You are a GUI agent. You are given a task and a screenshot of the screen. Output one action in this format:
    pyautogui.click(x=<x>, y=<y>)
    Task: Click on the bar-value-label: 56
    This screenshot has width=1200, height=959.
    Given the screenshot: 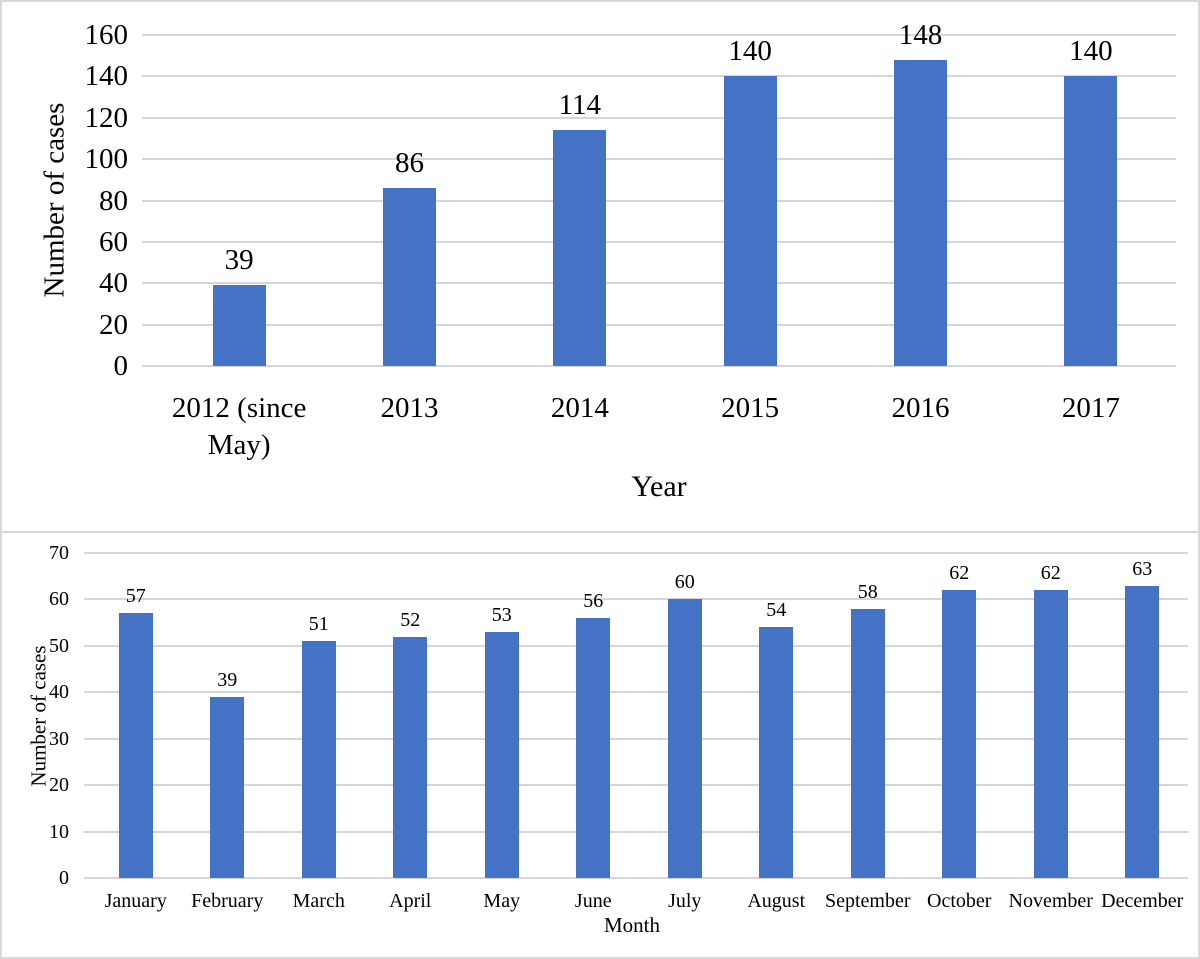 What is the action you would take?
    pyautogui.click(x=593, y=601)
    